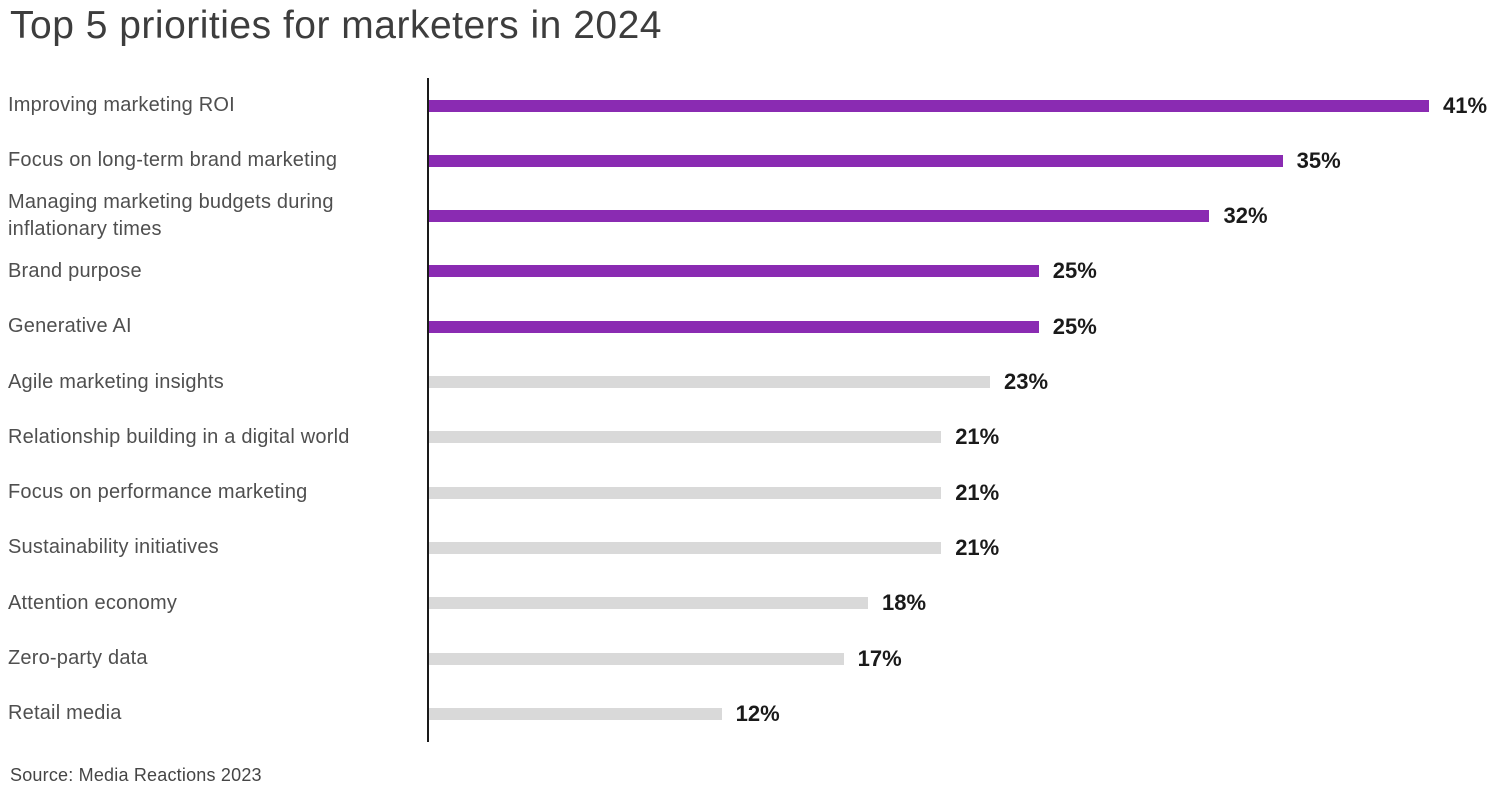 The height and width of the screenshot is (800, 1500). Describe the element at coordinates (121, 105) in the screenshot. I see `category-label: Improving marketing ROI` at that location.